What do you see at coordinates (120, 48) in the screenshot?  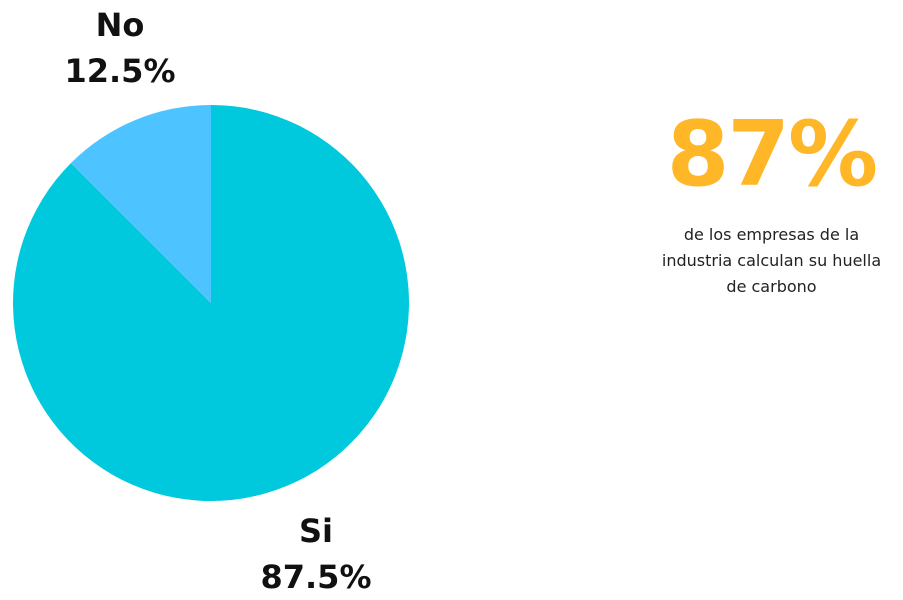 I see `slice-label-no: No 12.5%` at bounding box center [120, 48].